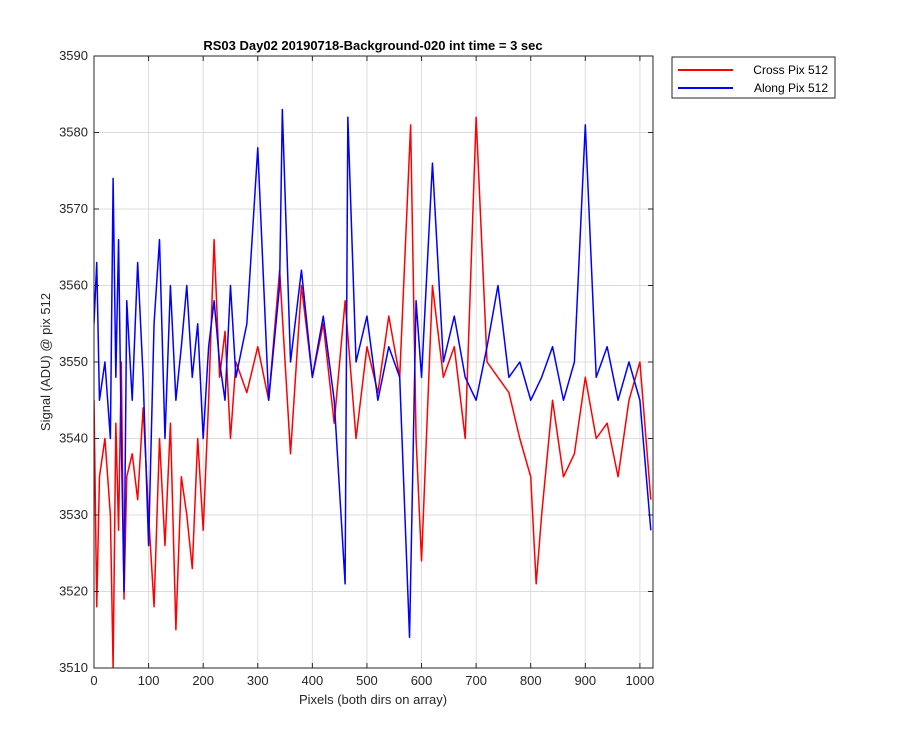  I want to click on y-tick-label: 3550, so click(73, 361).